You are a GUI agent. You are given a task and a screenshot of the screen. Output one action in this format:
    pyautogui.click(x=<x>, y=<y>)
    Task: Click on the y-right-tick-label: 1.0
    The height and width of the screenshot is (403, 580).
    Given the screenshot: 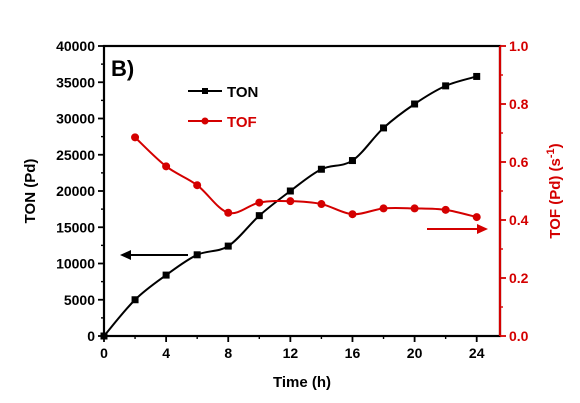 What is the action you would take?
    pyautogui.click(x=519, y=46)
    